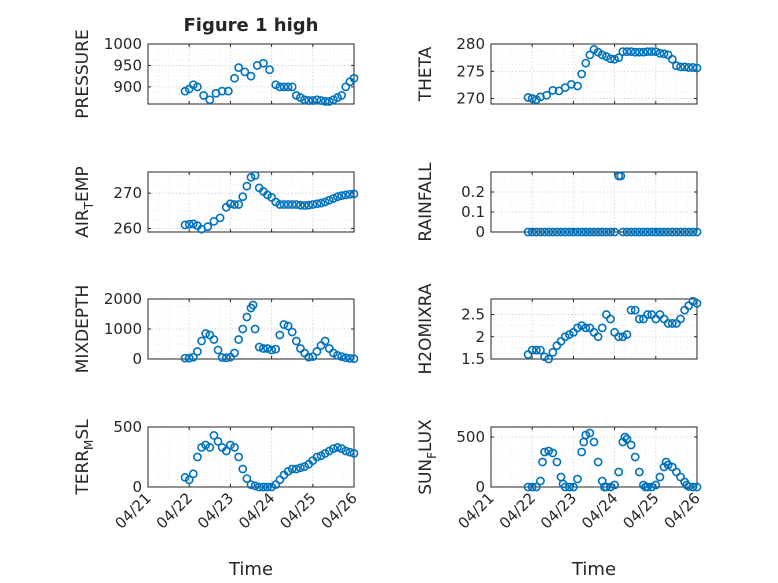 This screenshot has width=778, height=583. I want to click on axes-border, so click(594, 457).